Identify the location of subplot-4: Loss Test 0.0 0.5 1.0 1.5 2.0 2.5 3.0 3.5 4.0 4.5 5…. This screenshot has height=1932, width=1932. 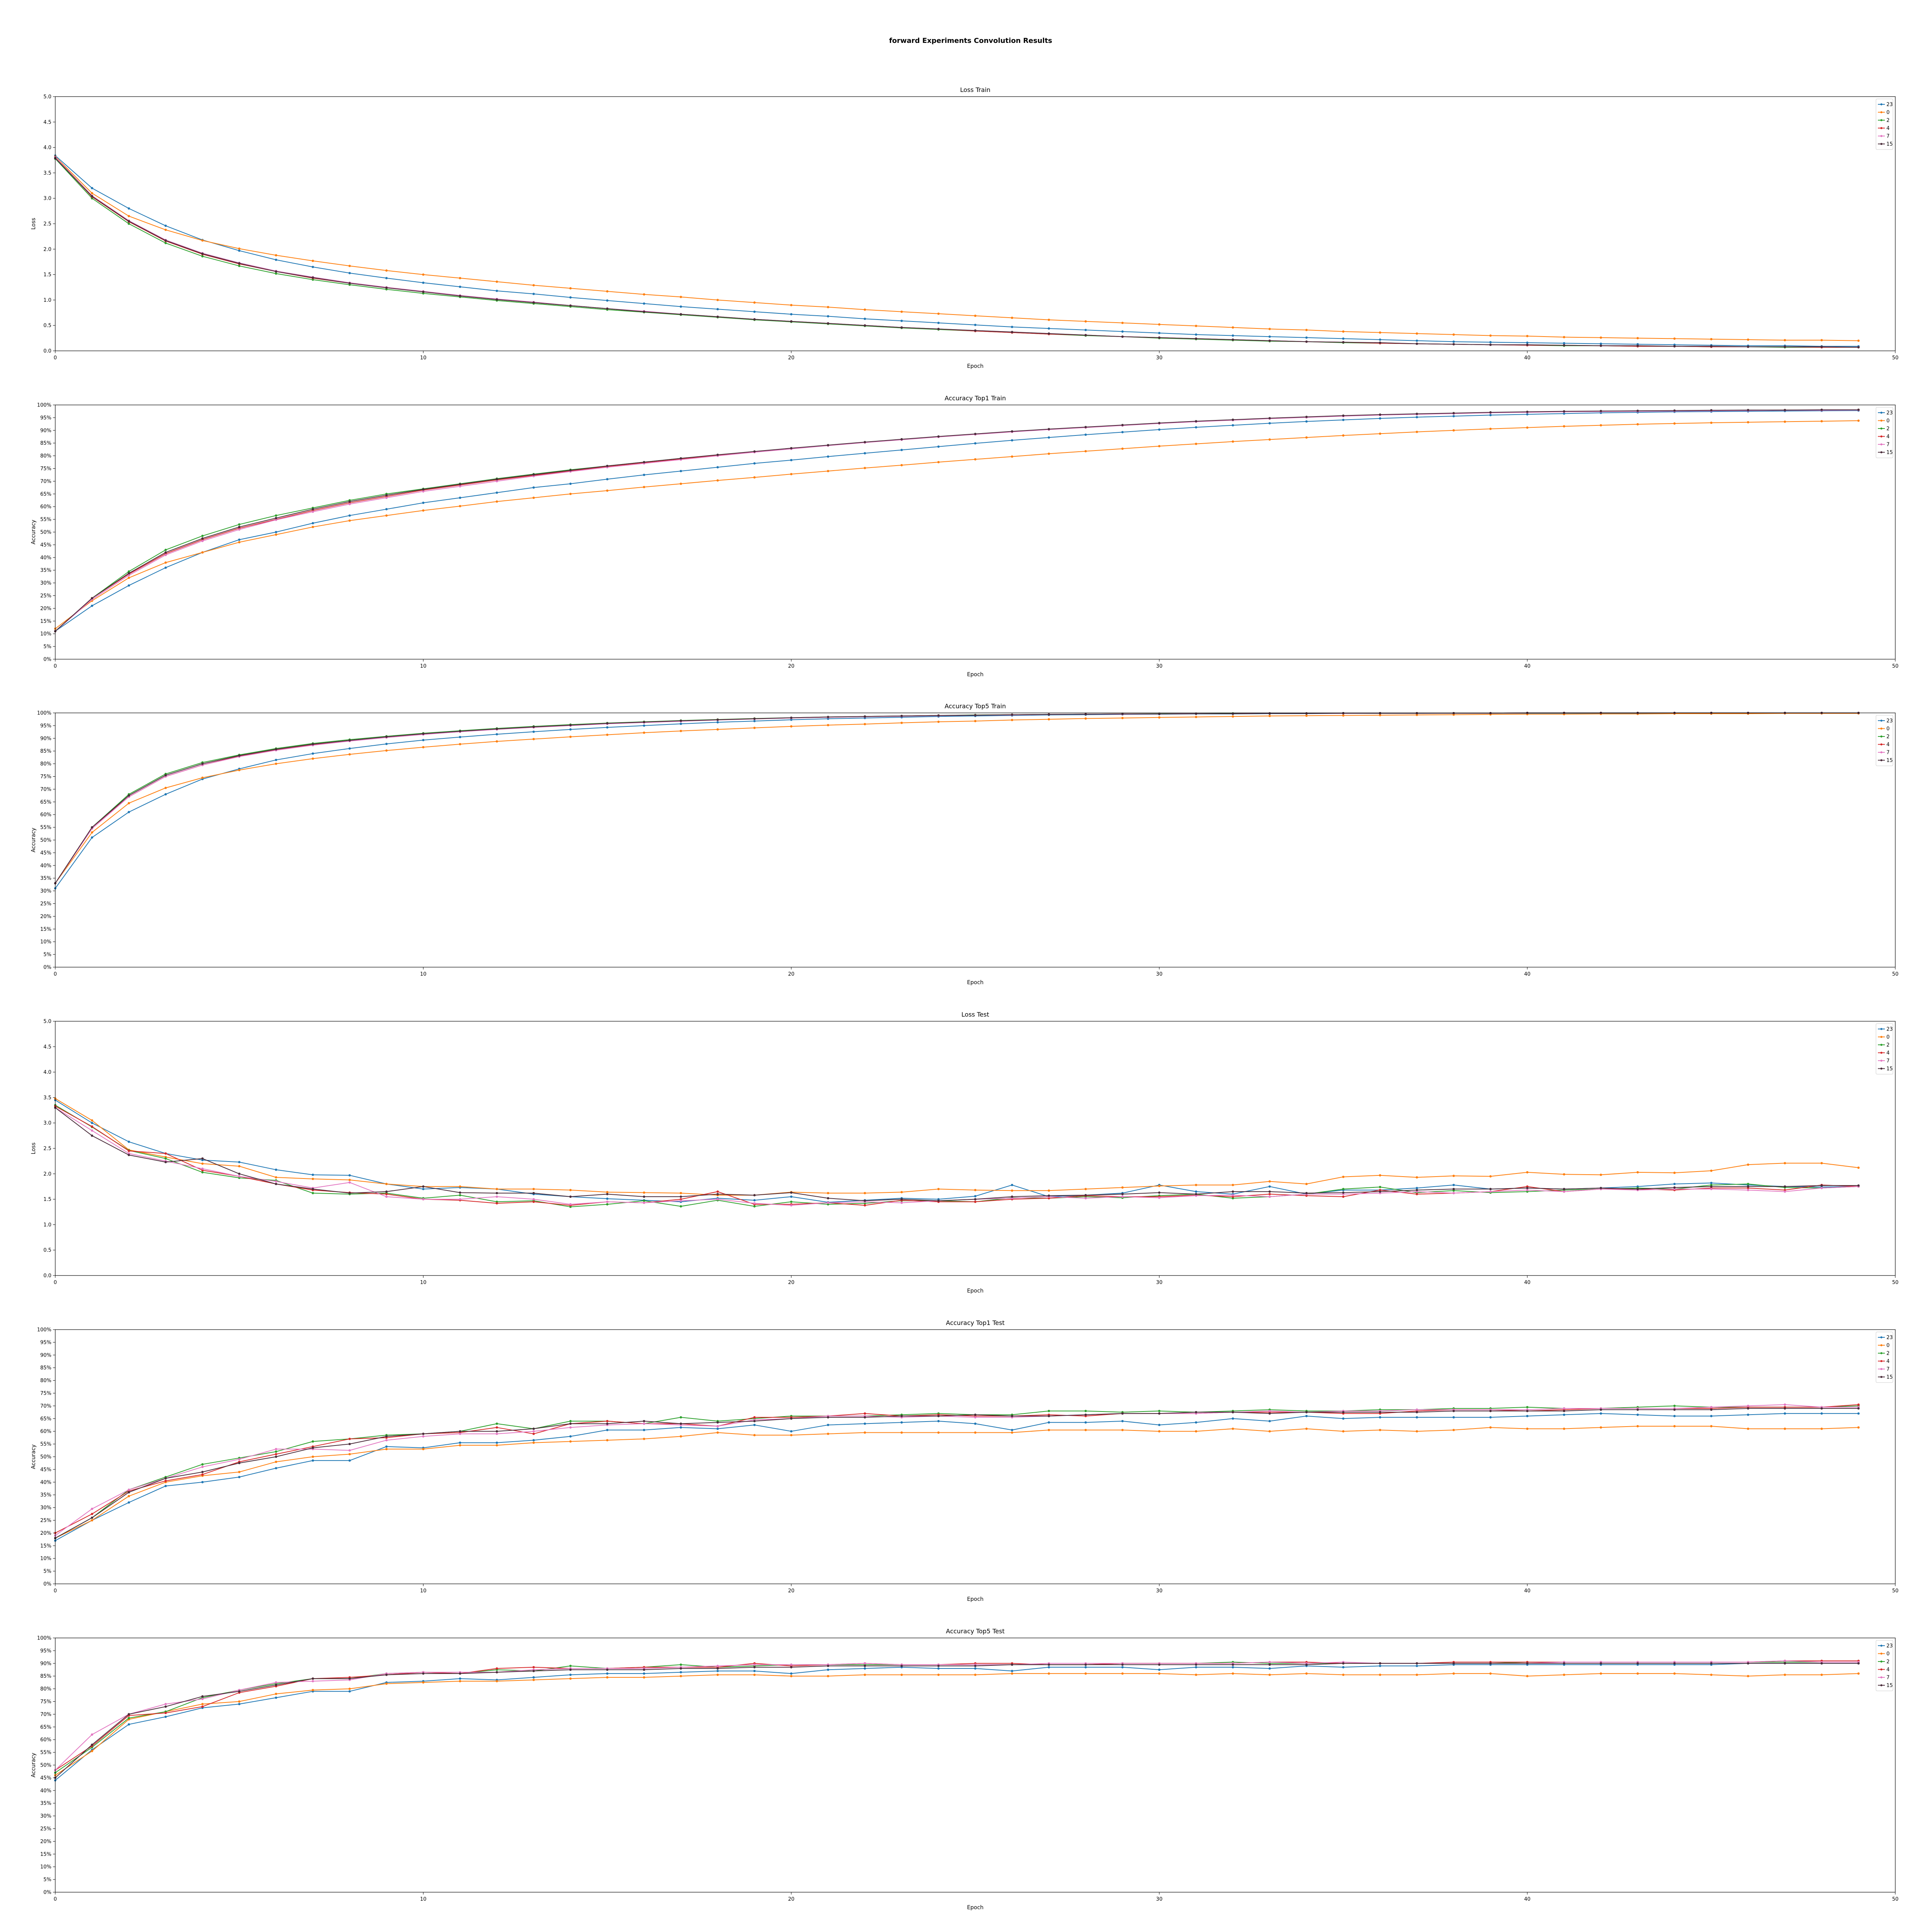
(964, 1152).